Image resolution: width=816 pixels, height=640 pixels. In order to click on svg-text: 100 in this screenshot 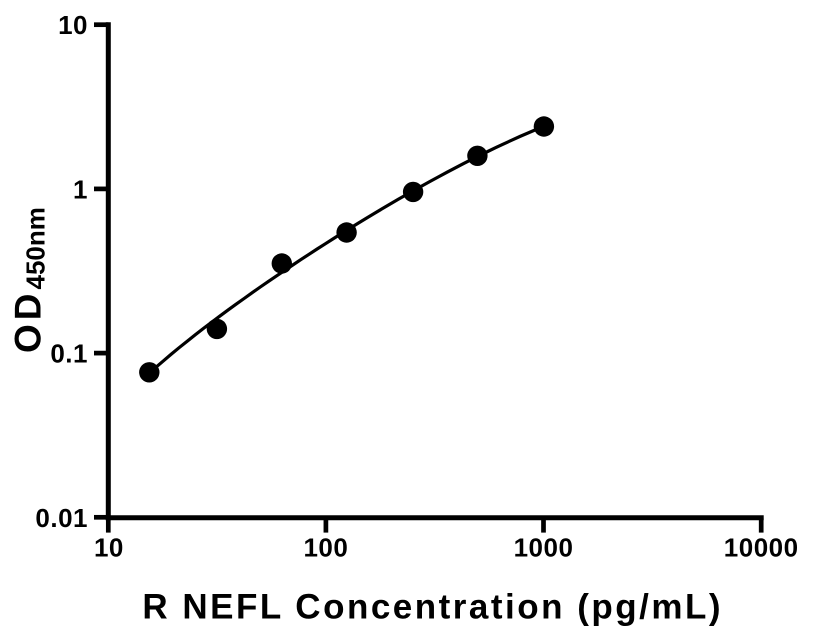, I will do `click(325, 547)`.